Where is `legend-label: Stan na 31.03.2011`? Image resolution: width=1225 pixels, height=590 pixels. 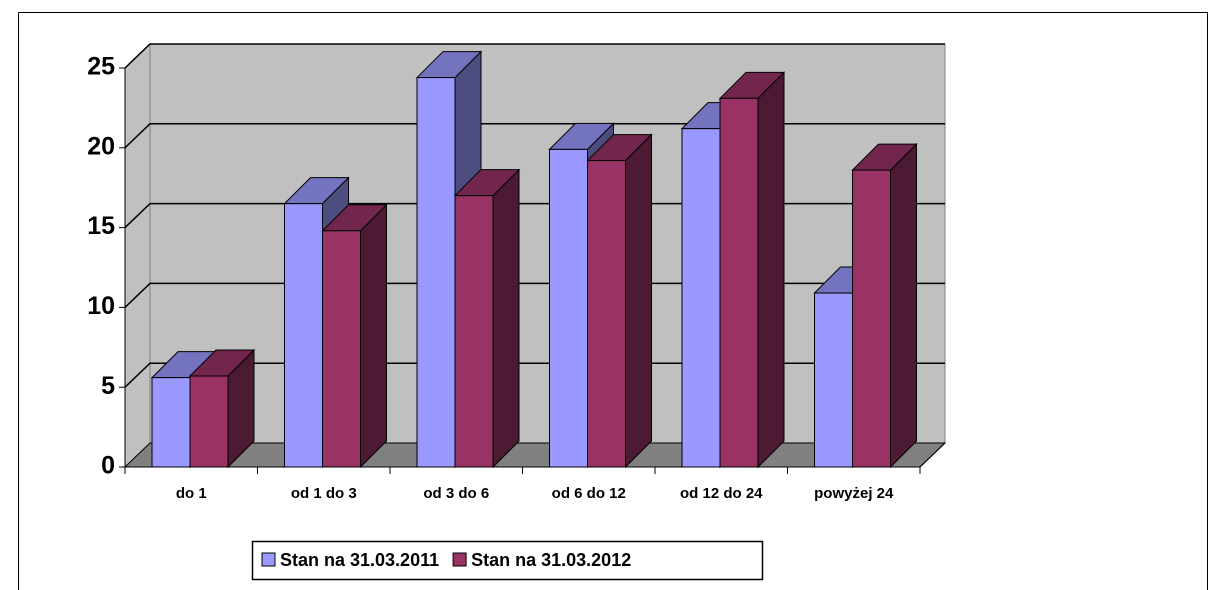 legend-label: Stan na 31.03.2011 is located at coordinates (359, 560).